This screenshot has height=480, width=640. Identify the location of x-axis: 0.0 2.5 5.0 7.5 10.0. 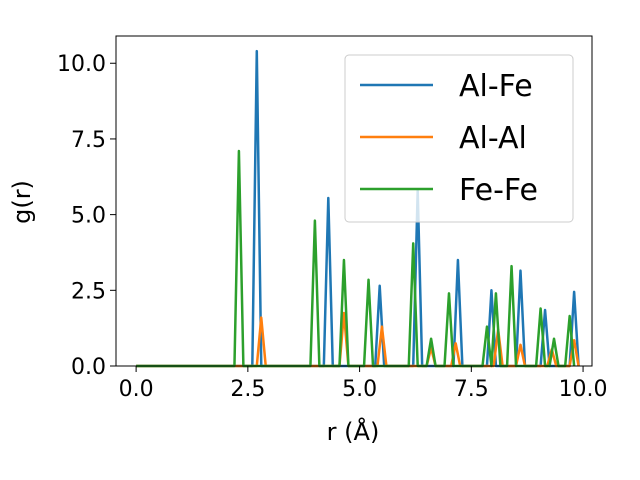
(363, 384).